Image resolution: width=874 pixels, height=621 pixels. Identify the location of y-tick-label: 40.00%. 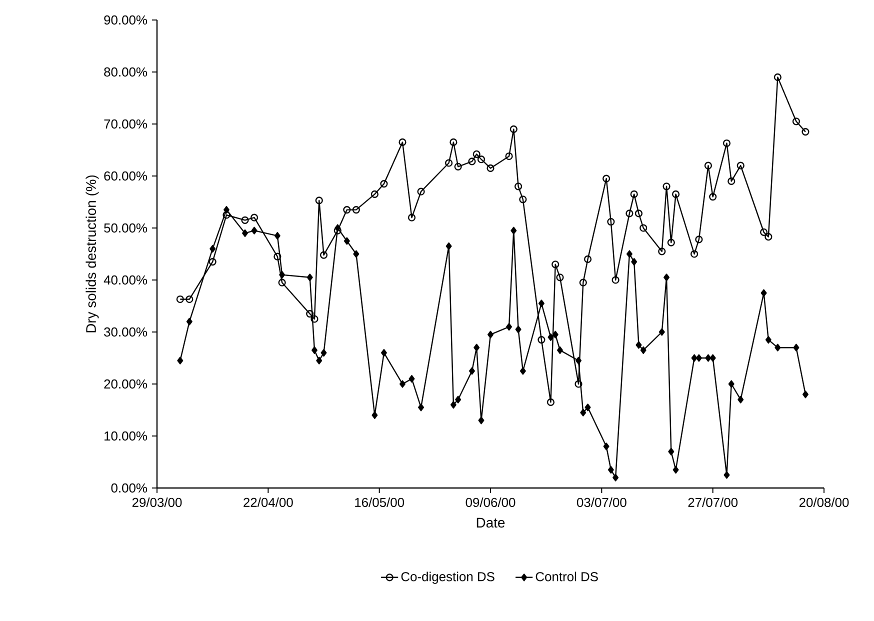
(126, 280).